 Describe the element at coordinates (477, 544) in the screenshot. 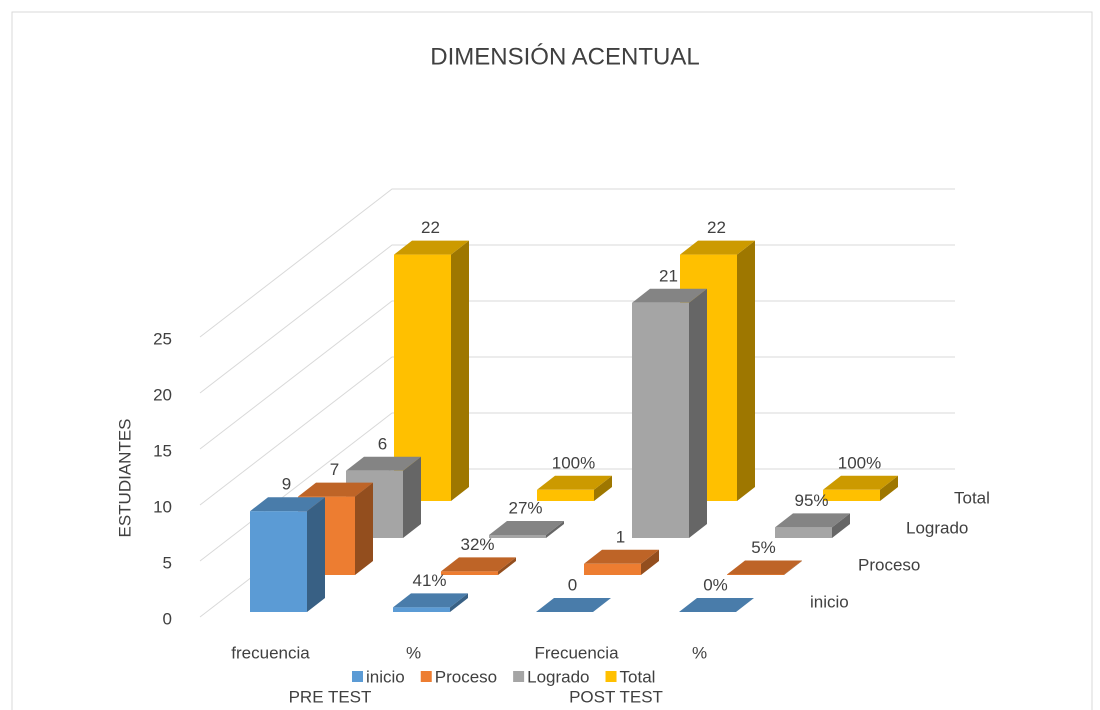

I see `data-label: 32%` at that location.